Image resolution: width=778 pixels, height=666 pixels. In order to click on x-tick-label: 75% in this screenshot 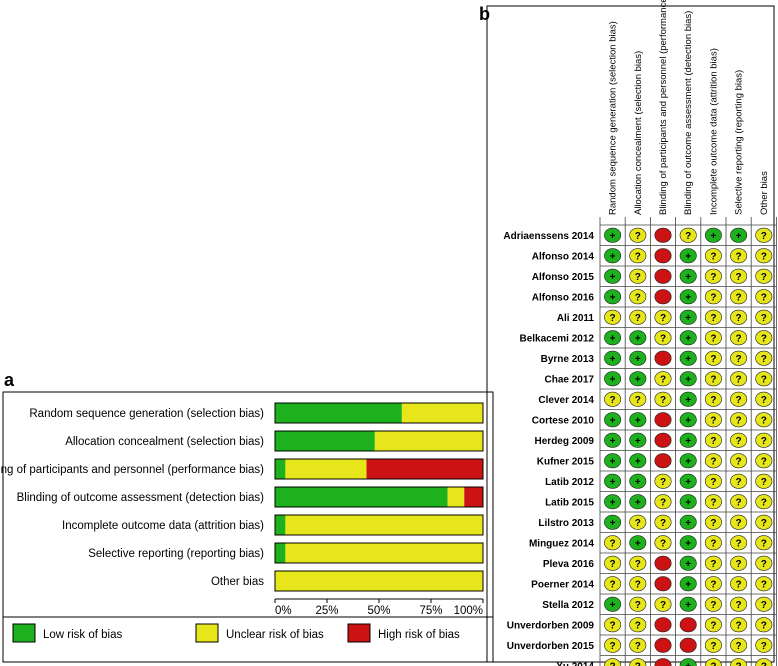, I will do `click(430, 611)`.